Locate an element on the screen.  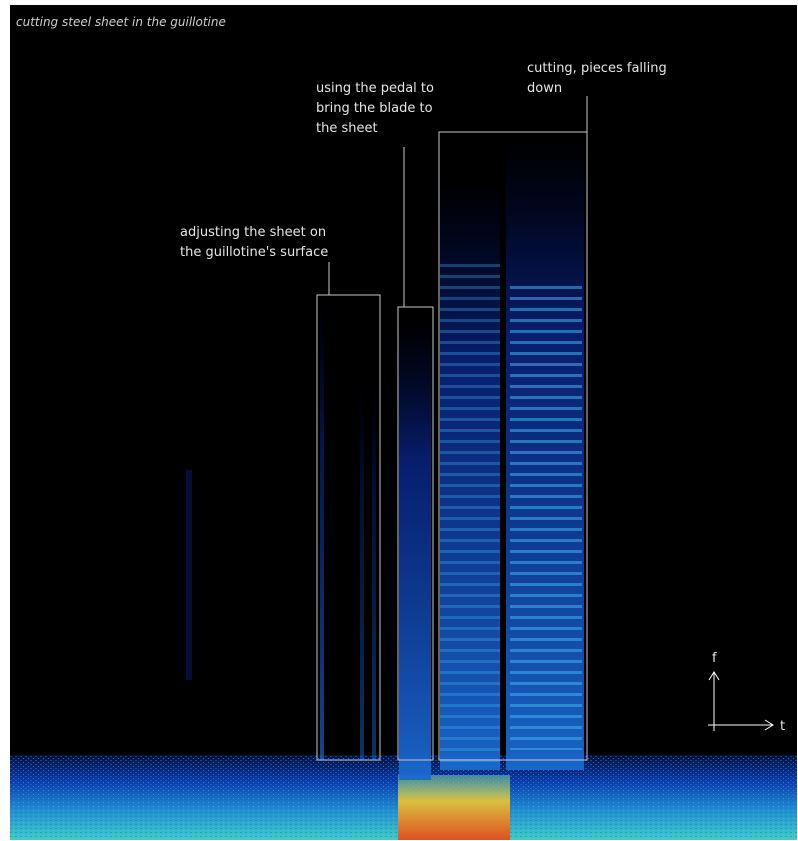
title: cutting steel sheet in the guillotine is located at coordinates (121, 22).